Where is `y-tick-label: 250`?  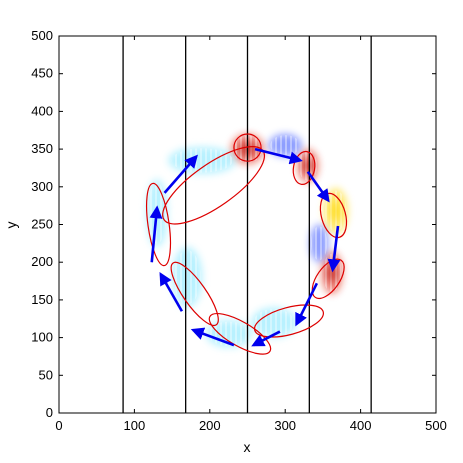
y-tick-label: 250 is located at coordinates (42, 224).